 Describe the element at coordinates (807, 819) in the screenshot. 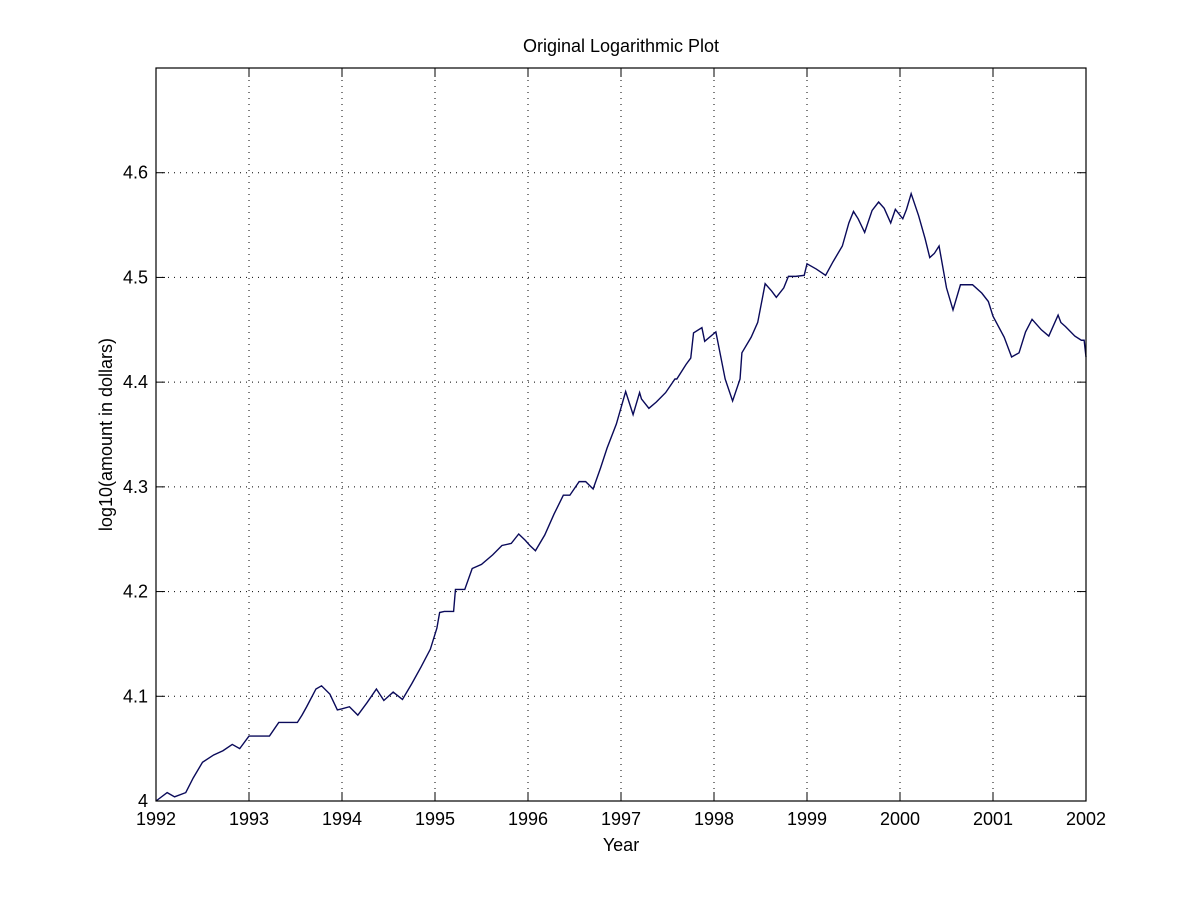

I see `x-tick-label: 1999` at that location.